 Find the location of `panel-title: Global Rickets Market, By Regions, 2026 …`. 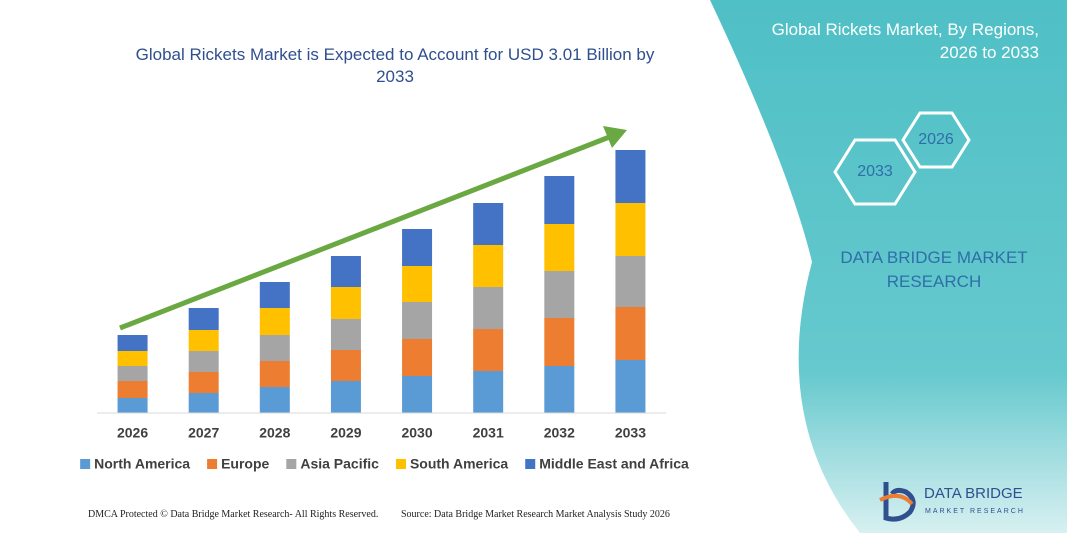

panel-title: Global Rickets Market, By Regions, 2026 … is located at coordinates (905, 41).